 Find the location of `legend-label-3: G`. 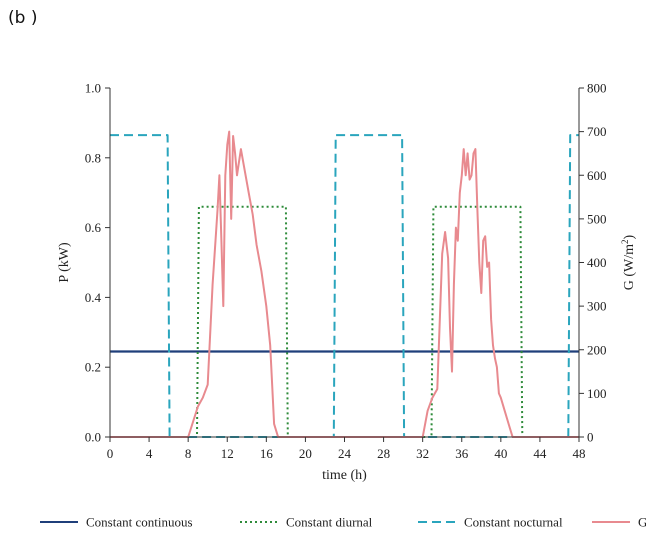

legend-label-3: G is located at coordinates (642, 522).